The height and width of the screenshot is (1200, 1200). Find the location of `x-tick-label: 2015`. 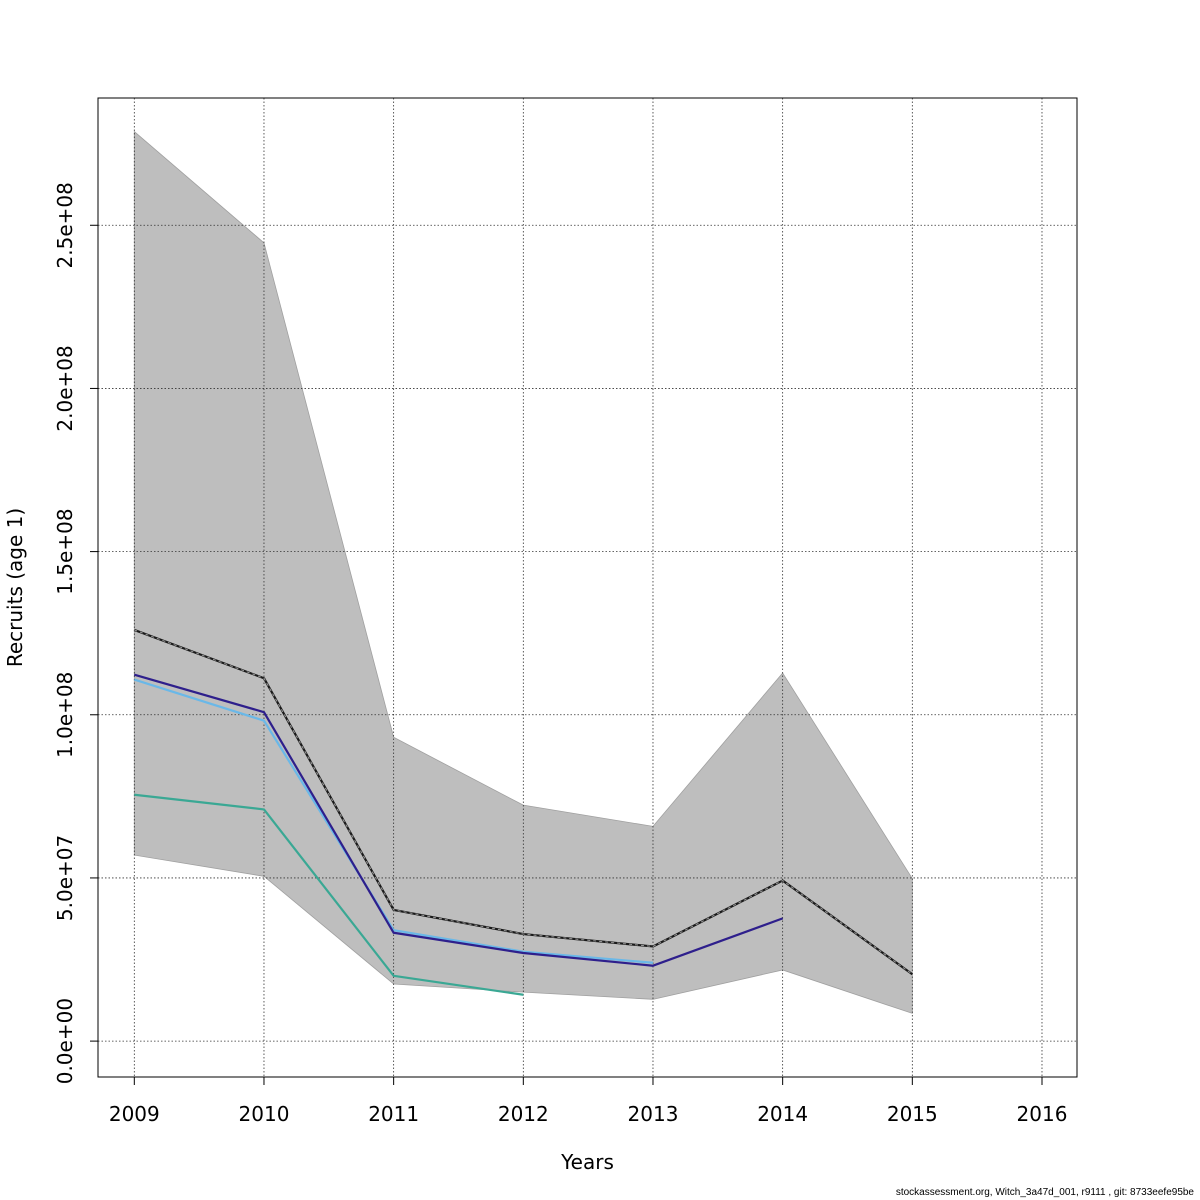

x-tick-label: 2015 is located at coordinates (912, 1114).